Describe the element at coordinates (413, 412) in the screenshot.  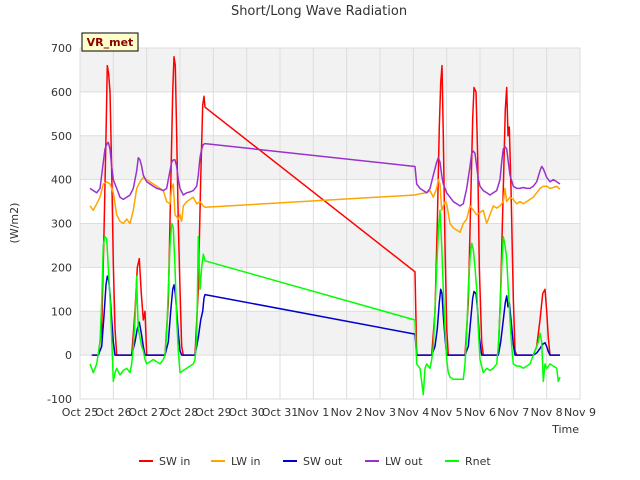
I see `x-tick-label: Nov 4` at that location.